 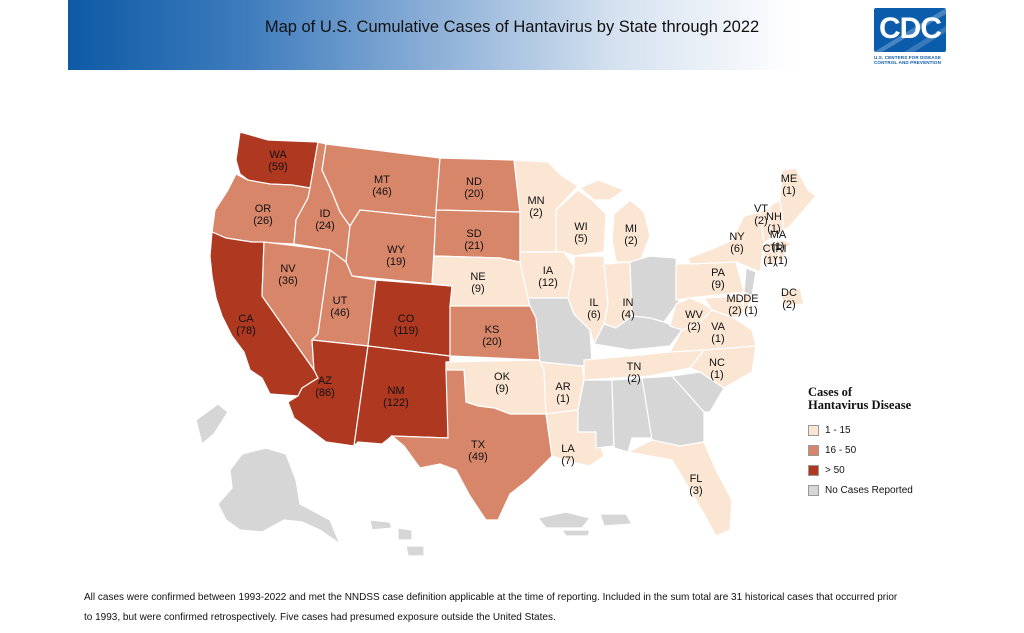 I want to click on state-mi-upper, so click(x=602, y=190).